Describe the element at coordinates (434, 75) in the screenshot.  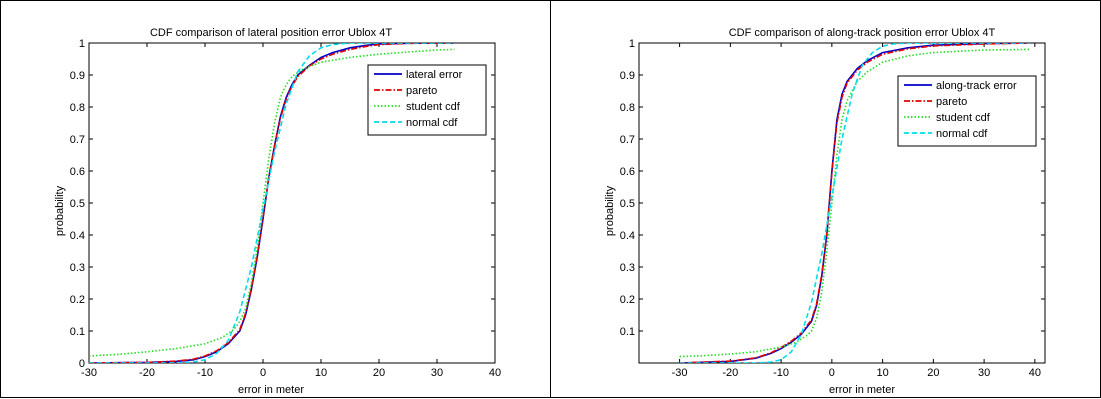
I see `legend-label: lateral error` at that location.